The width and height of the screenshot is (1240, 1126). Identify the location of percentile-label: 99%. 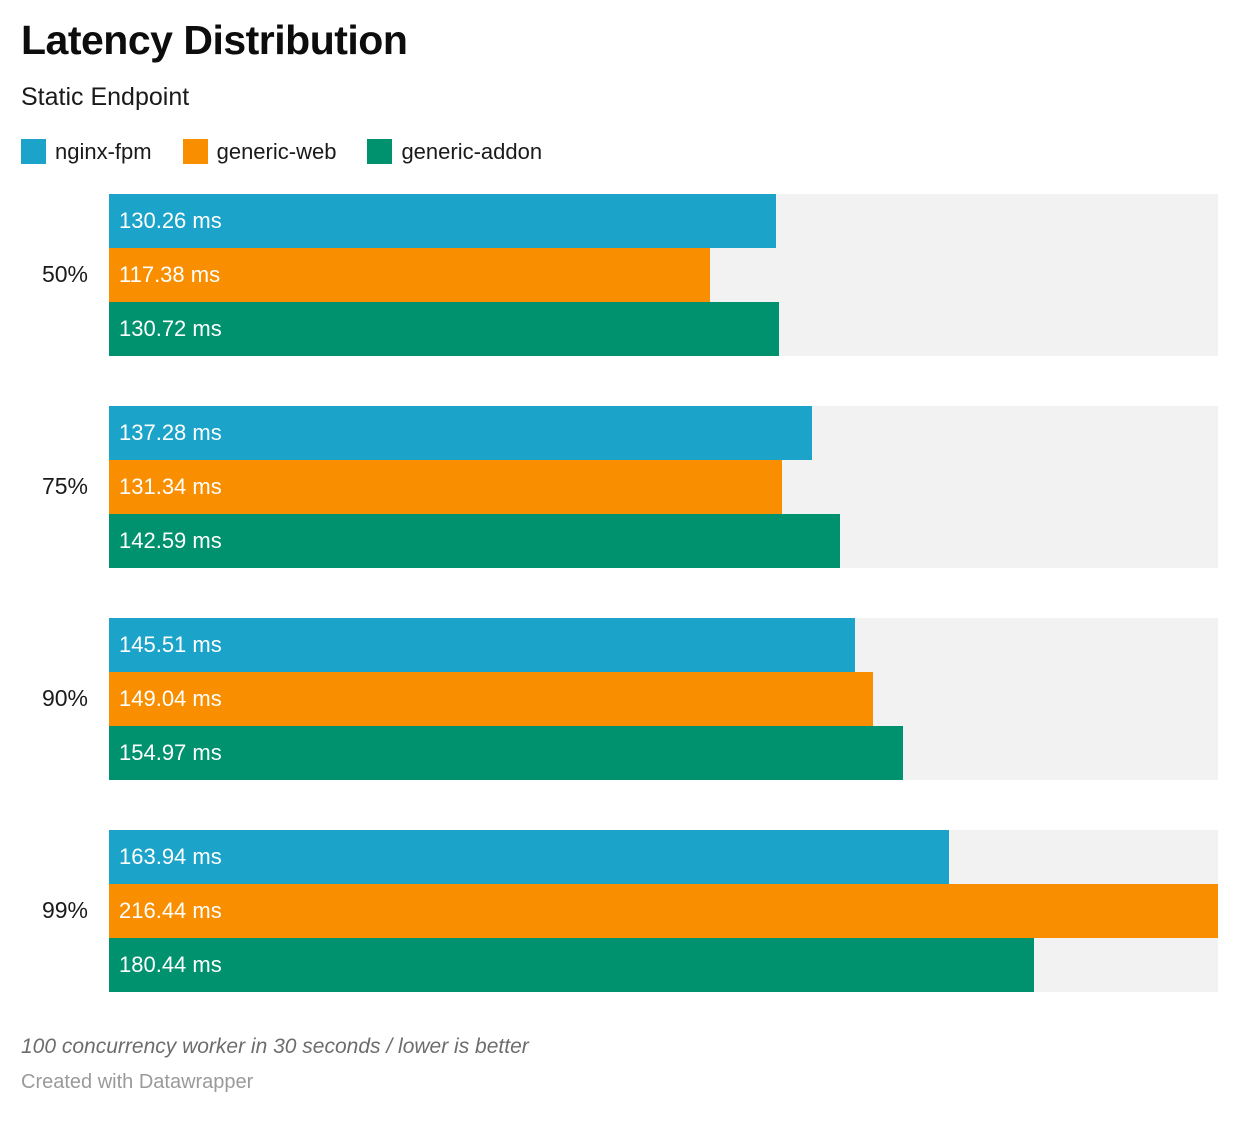
(64, 910).